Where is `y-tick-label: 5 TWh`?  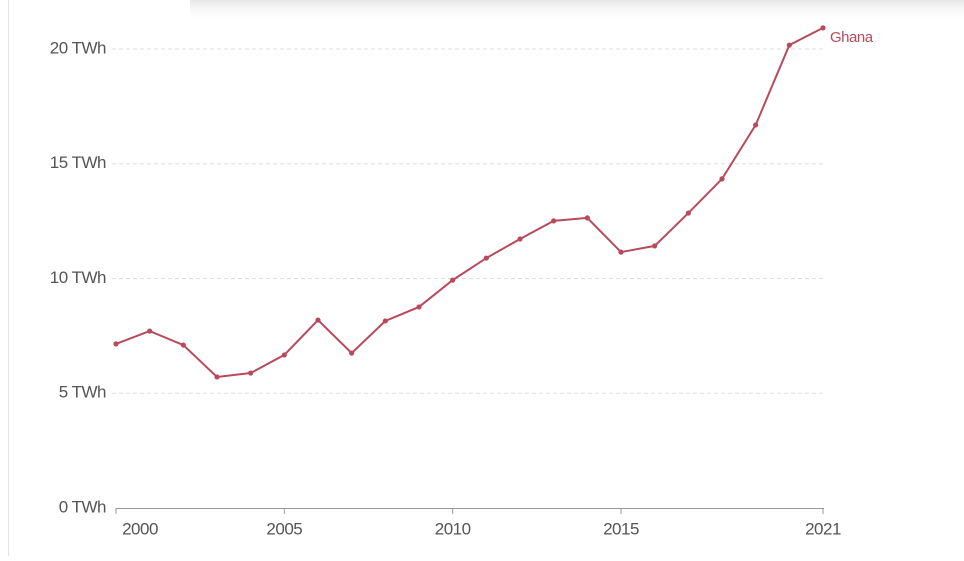 y-tick-label: 5 TWh is located at coordinates (82, 392).